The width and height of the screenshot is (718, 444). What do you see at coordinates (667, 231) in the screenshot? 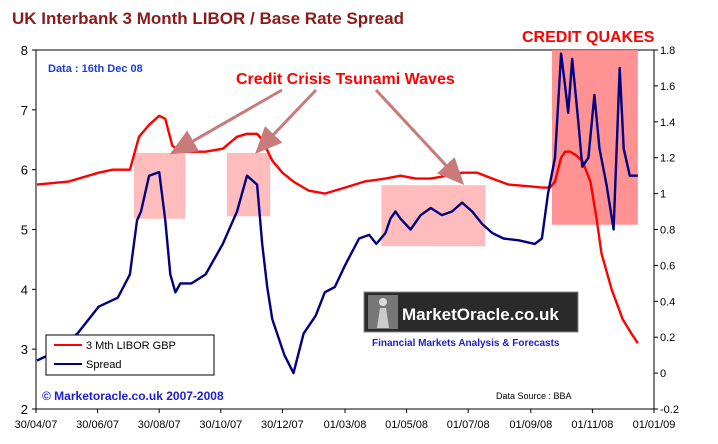
I see `y-right-tick-label: 0.8` at bounding box center [667, 231].